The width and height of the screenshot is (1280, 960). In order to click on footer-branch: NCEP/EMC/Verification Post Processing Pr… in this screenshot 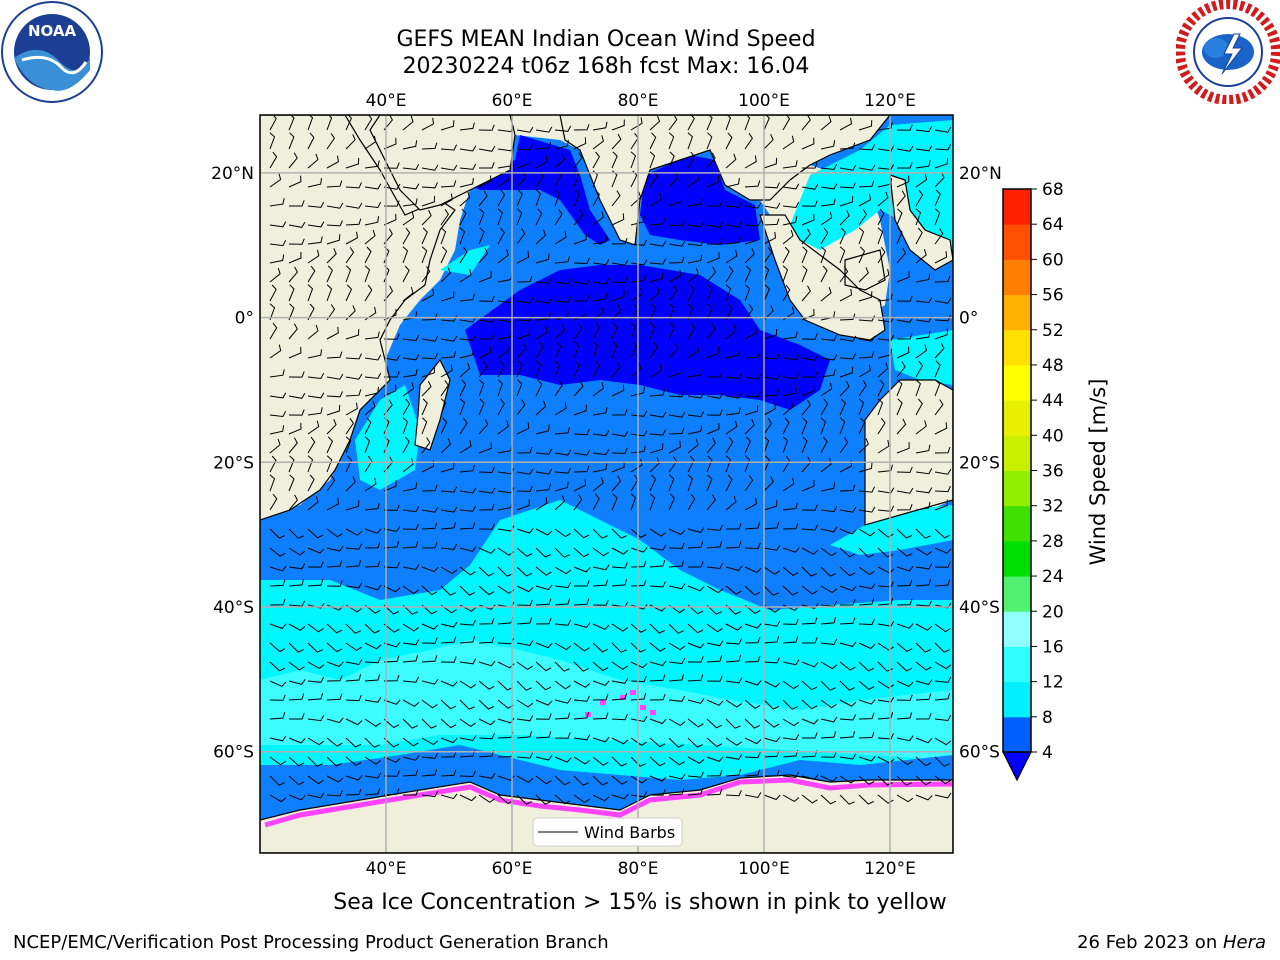, I will do `click(311, 942)`.